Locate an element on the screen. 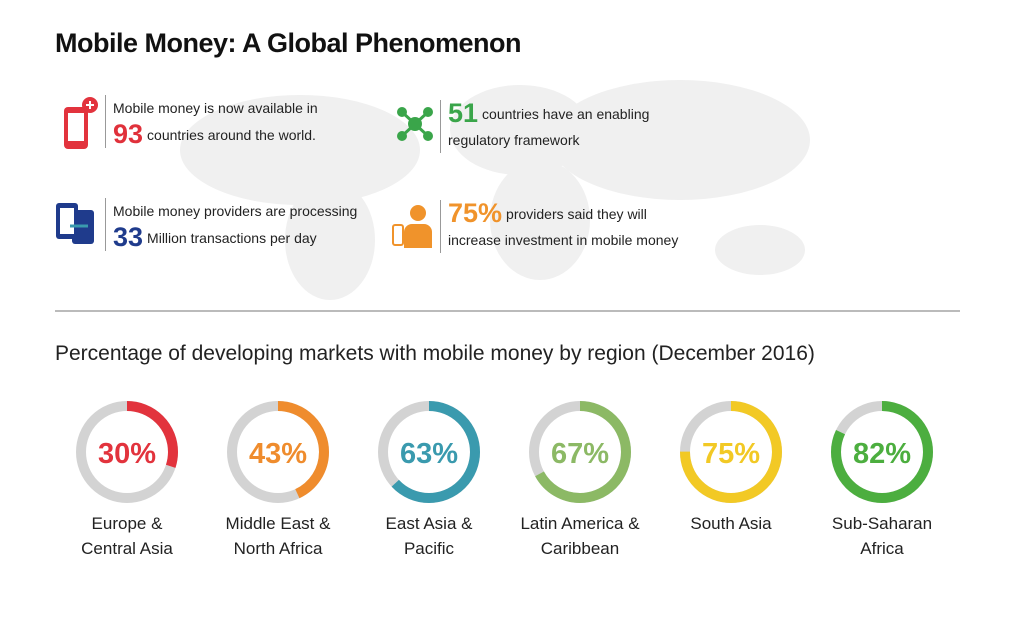 This screenshot has height=627, width=1017. value-label: 30% is located at coordinates (127, 454).